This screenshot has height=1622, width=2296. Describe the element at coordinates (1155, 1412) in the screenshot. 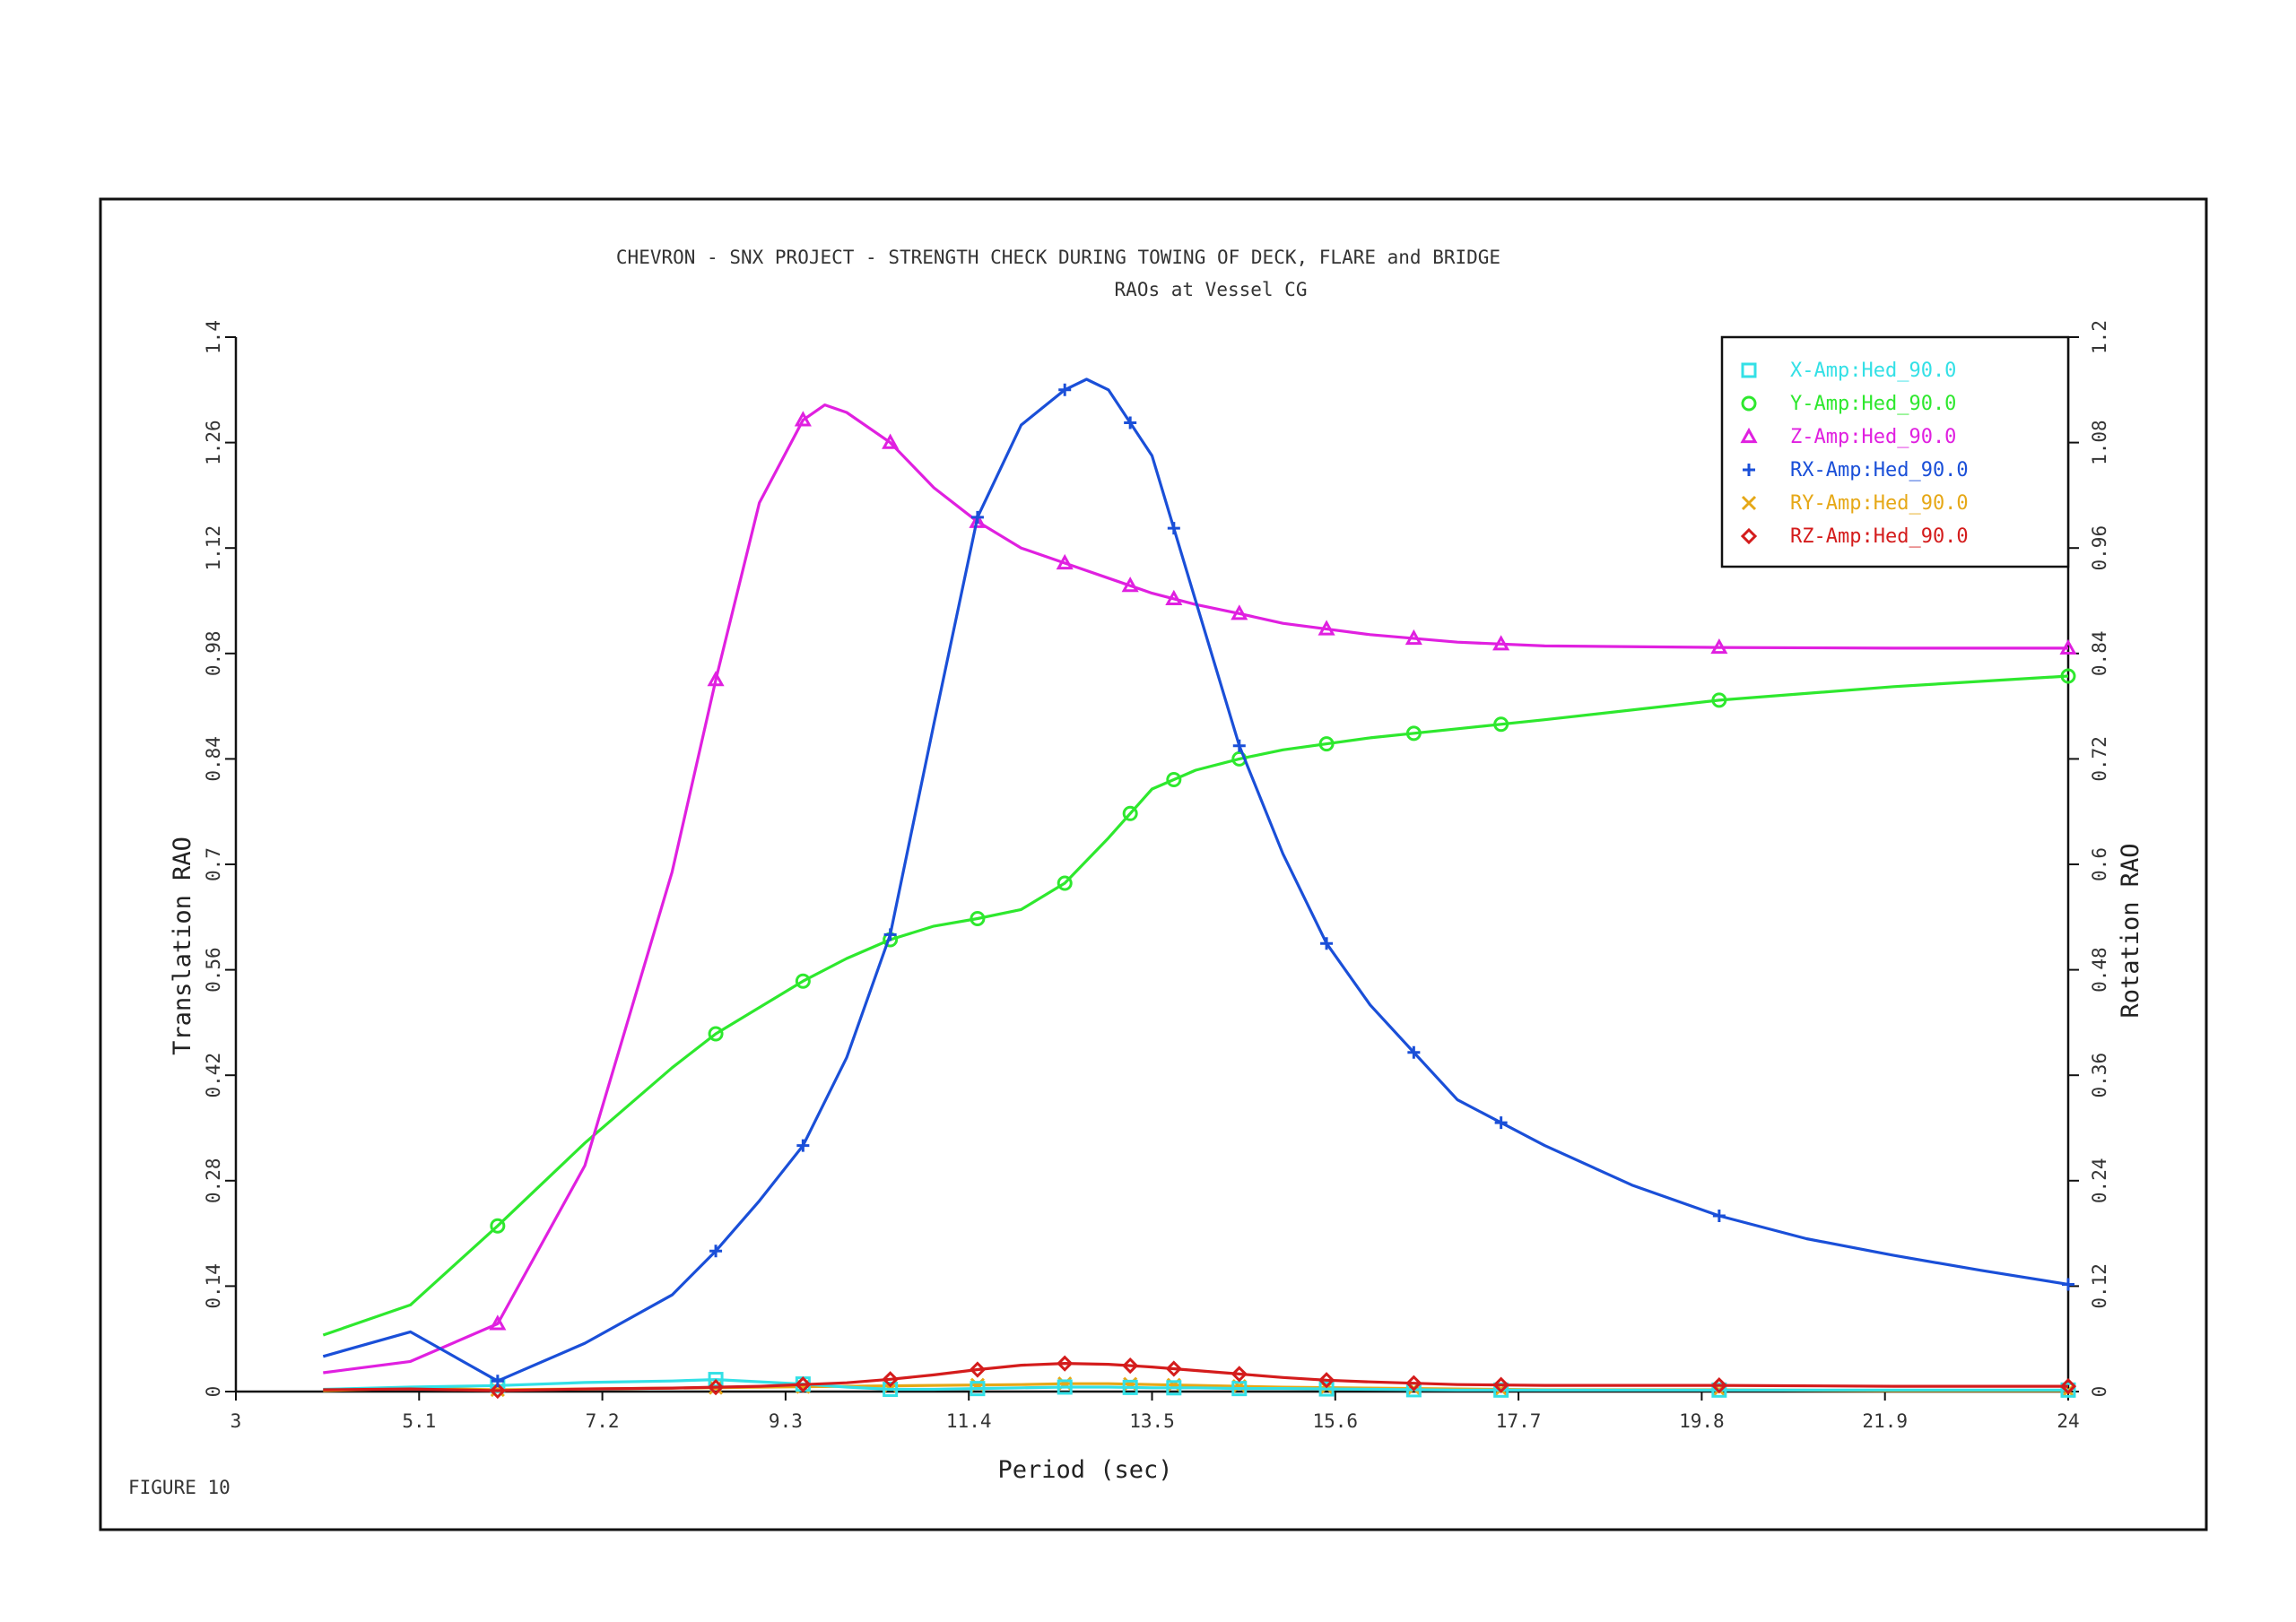

I see `x-tick-group: 3 5.1 7.2 9.3 11.4 13.5 15.6 17.7 19.8 21.9 24` at that location.